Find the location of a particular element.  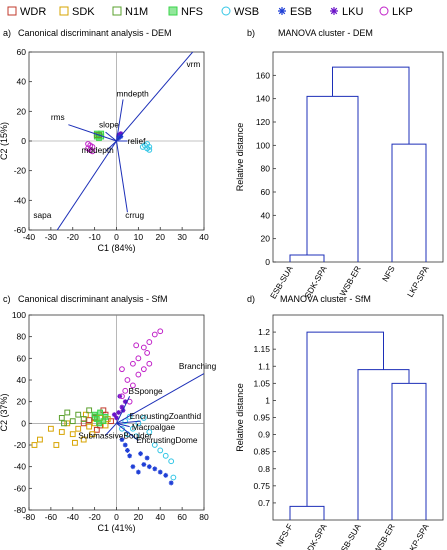

panel-a-title: Canonical discriminant analysis - DEM is located at coordinates (95, 33).